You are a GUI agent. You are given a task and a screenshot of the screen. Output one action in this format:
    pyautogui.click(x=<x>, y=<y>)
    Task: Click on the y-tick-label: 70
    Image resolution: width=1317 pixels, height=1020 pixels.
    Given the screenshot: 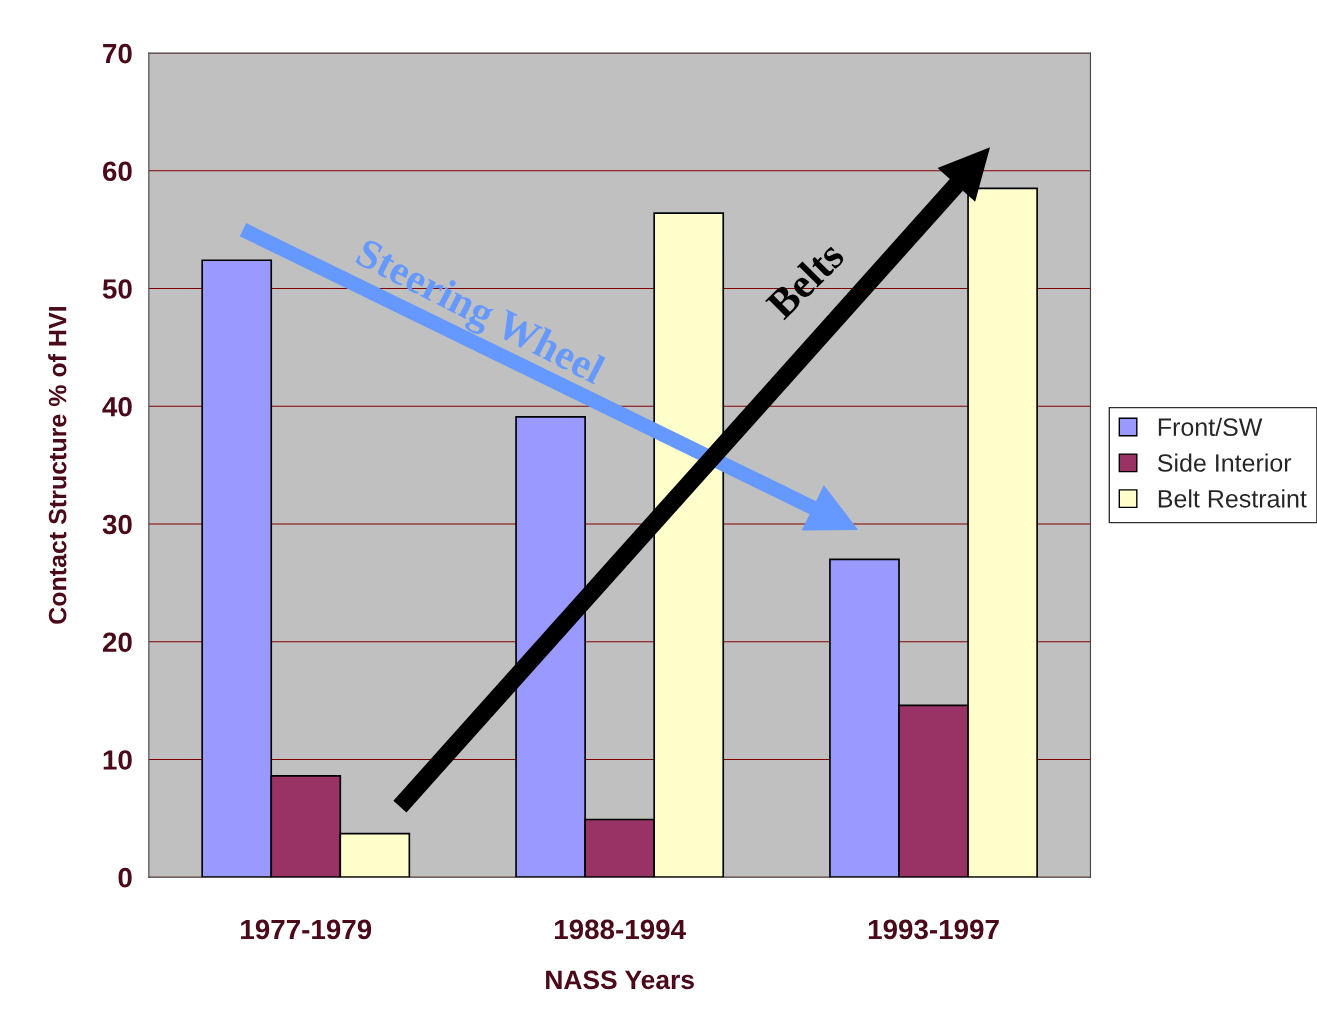 What is the action you would take?
    pyautogui.click(x=117, y=53)
    